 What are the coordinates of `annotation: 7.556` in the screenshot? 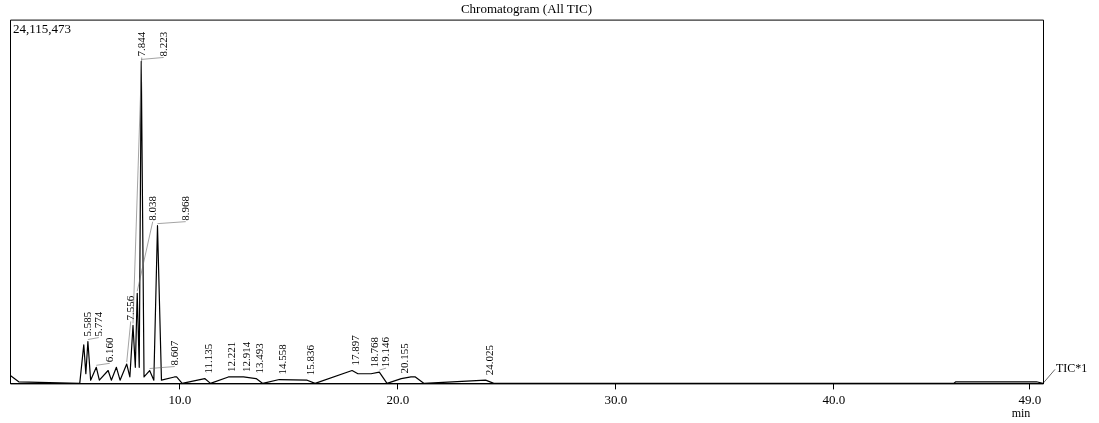 It's located at (129, 308).